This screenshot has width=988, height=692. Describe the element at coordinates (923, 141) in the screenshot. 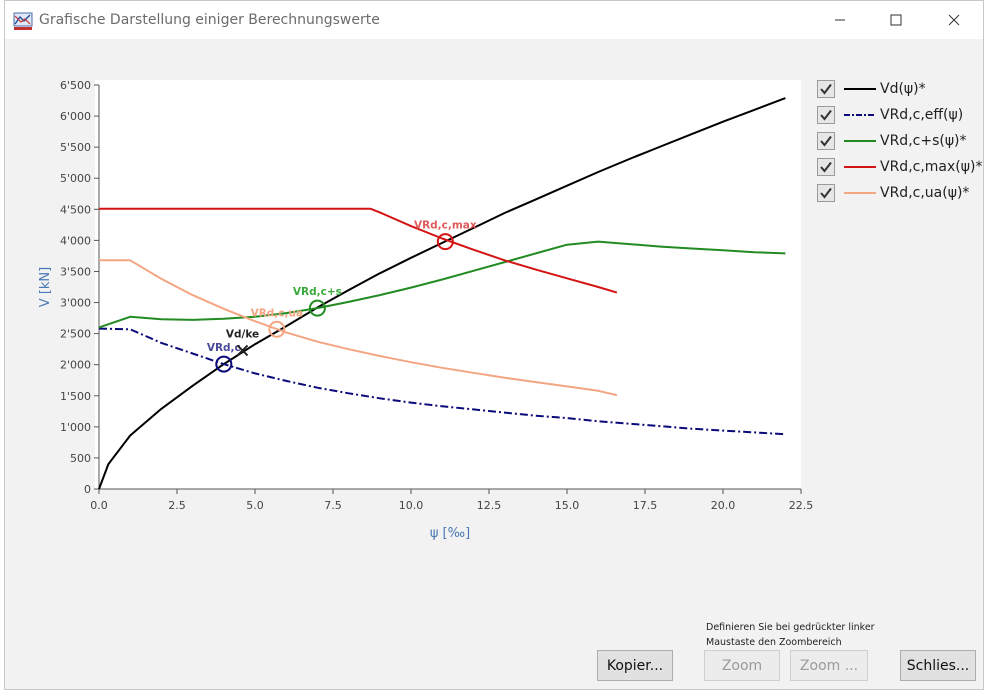

I see `legend-label: VRd,c+s(ψ)*` at that location.